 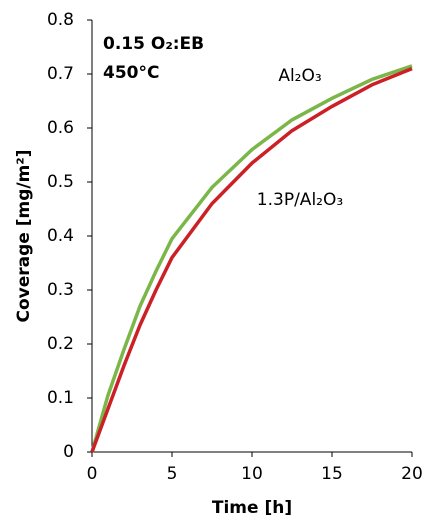 I want to click on annotation: 450°C, so click(x=131, y=73).